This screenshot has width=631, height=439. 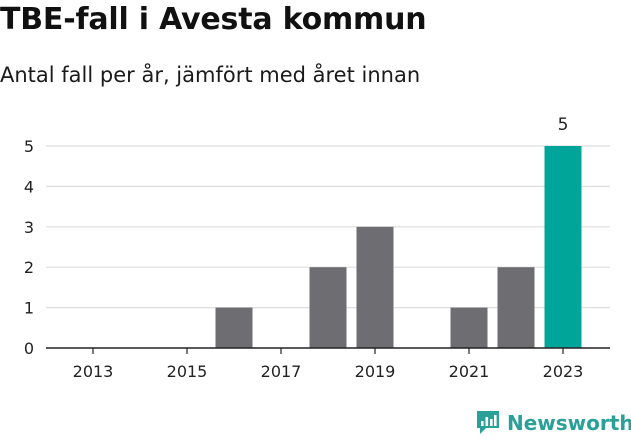 I want to click on bar-2019, so click(x=375, y=287).